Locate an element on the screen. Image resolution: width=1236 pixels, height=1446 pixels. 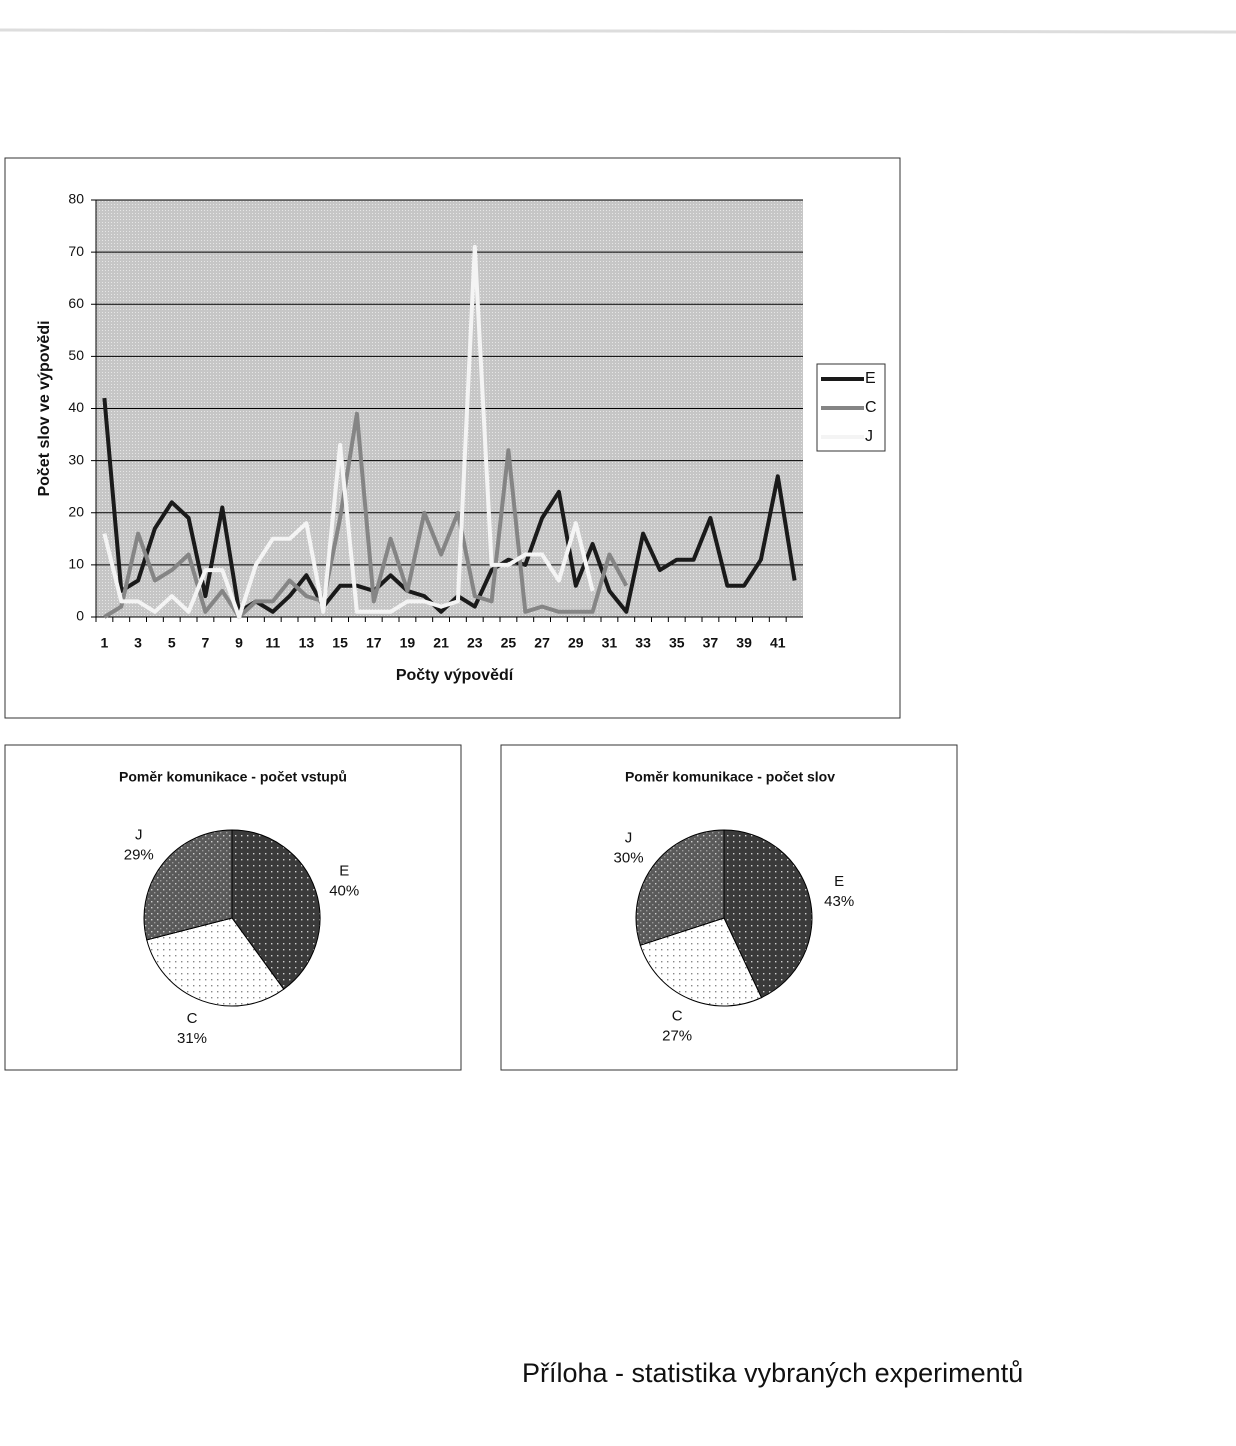
y-tick-label: 60 is located at coordinates (76, 303).